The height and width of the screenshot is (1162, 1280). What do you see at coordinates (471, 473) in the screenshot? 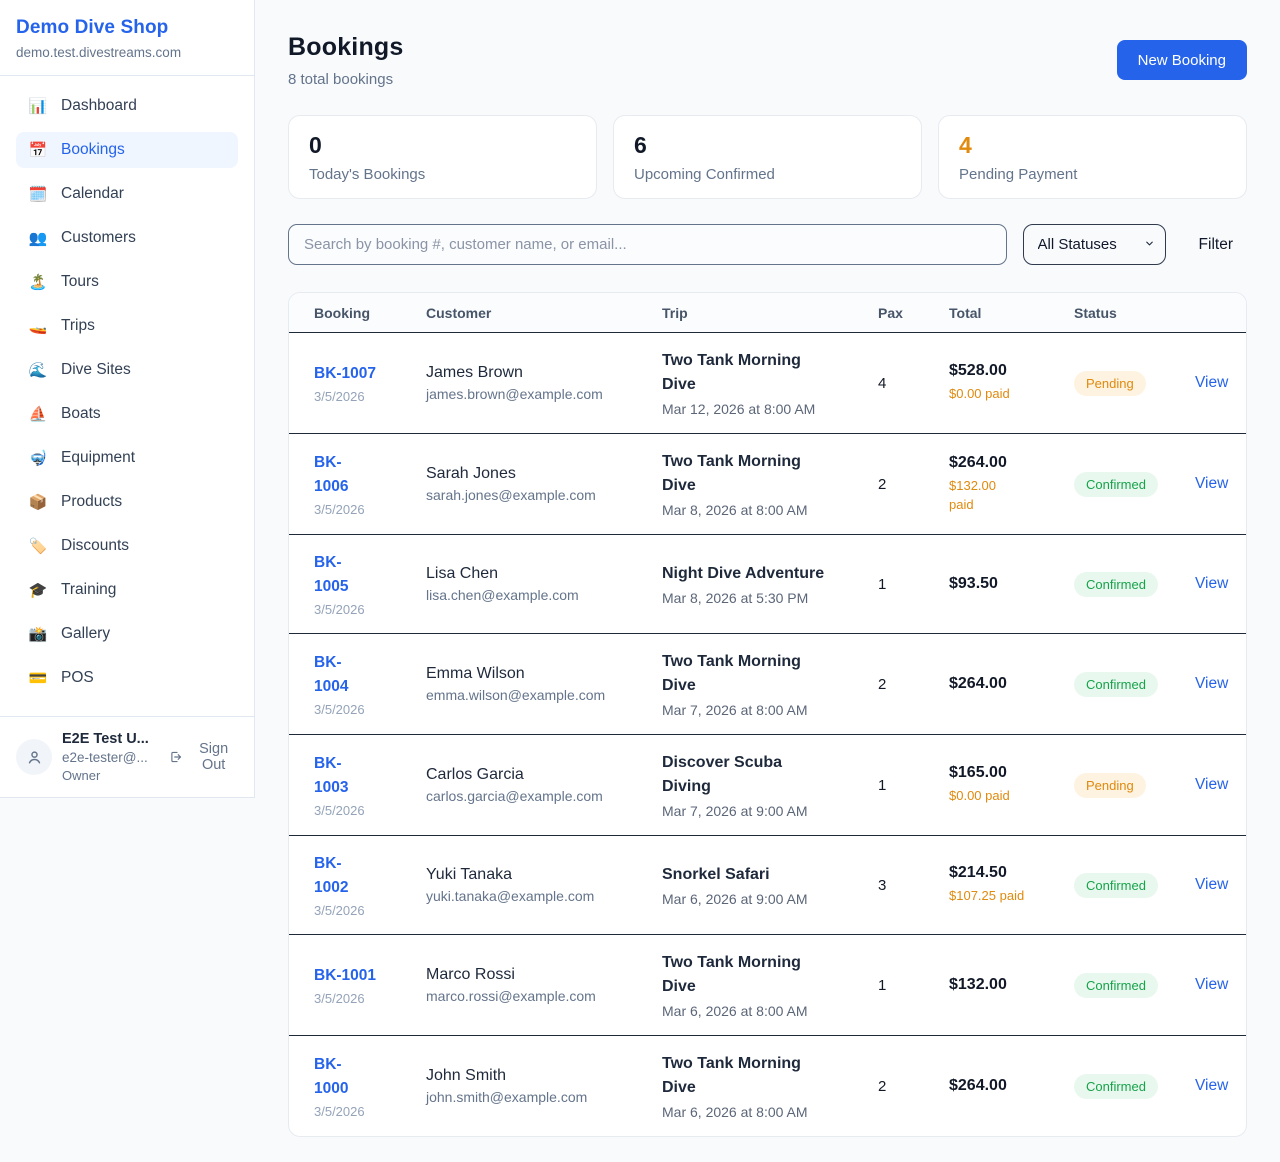
I see `customer-name: Sarah Jones` at bounding box center [471, 473].